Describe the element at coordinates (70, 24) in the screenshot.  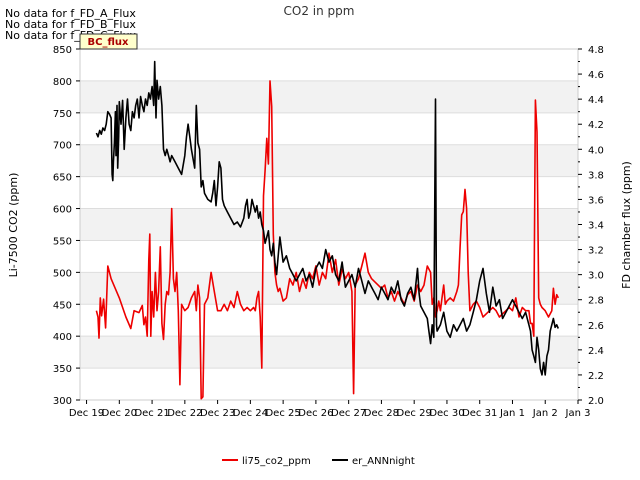
I see `annotation-b: No data for f_FD_B_Flux` at that location.